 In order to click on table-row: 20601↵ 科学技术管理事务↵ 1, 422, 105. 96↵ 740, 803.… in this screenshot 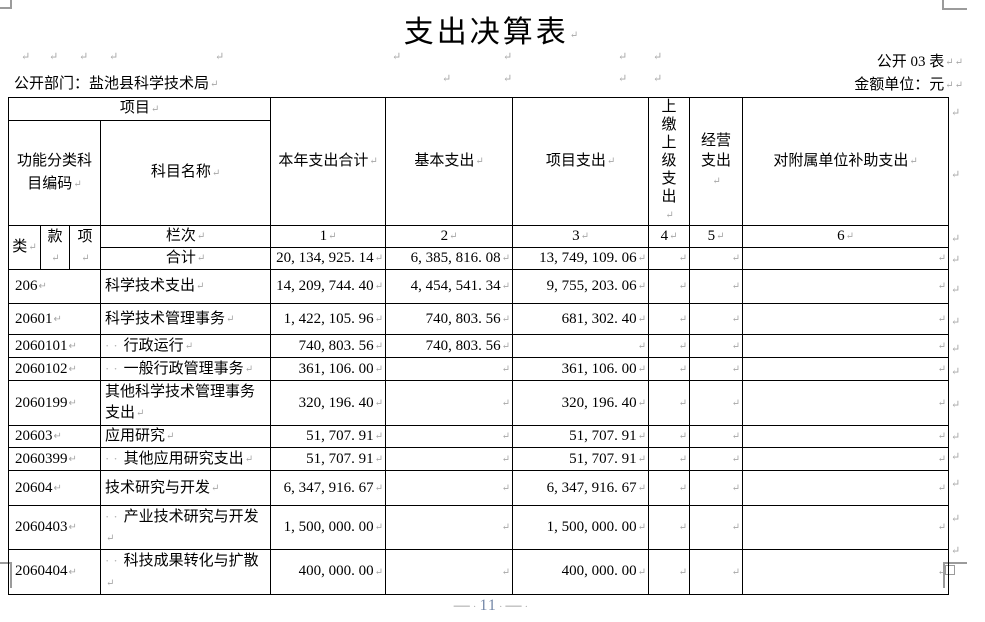, I will do `click(479, 319)`.